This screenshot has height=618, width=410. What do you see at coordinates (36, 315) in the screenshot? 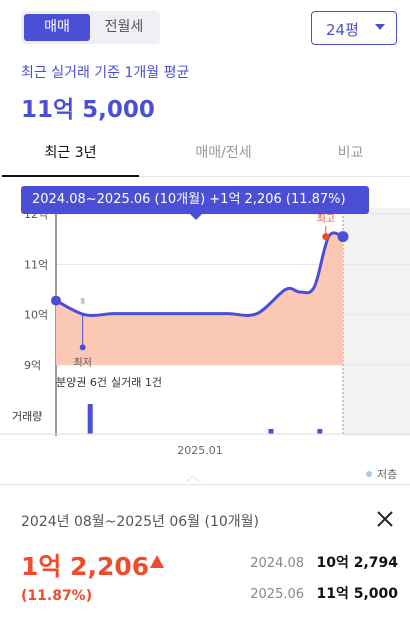
I see `y-tick-label: 10억` at bounding box center [36, 315].